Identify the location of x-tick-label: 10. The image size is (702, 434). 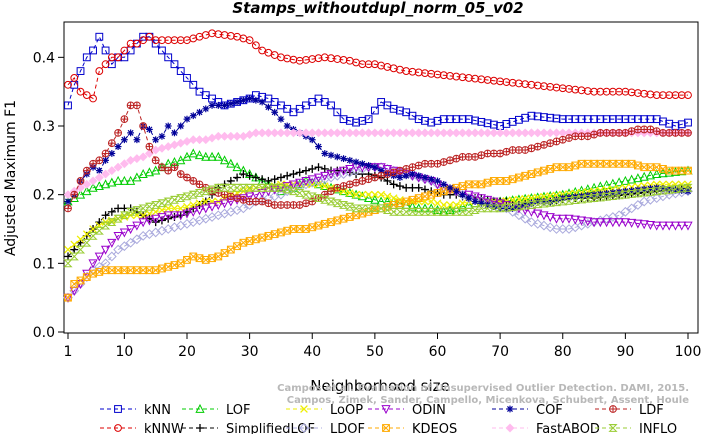
(124, 352).